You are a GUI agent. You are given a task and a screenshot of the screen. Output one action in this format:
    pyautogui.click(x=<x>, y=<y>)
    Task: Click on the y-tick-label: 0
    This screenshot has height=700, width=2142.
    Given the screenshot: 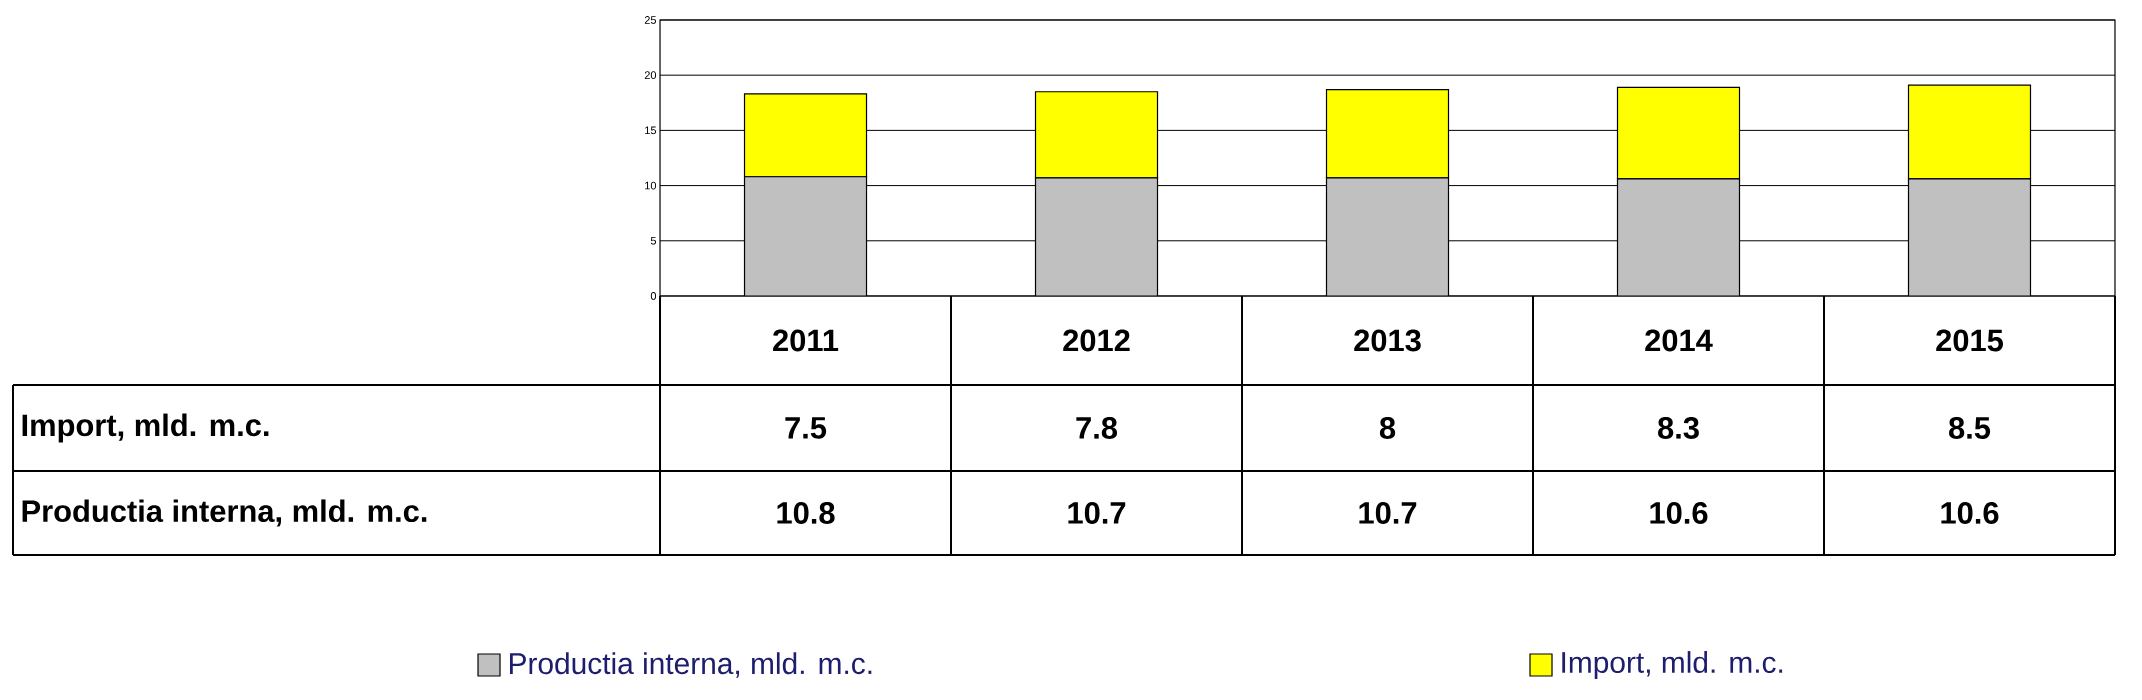 What is the action you would take?
    pyautogui.click(x=653, y=296)
    